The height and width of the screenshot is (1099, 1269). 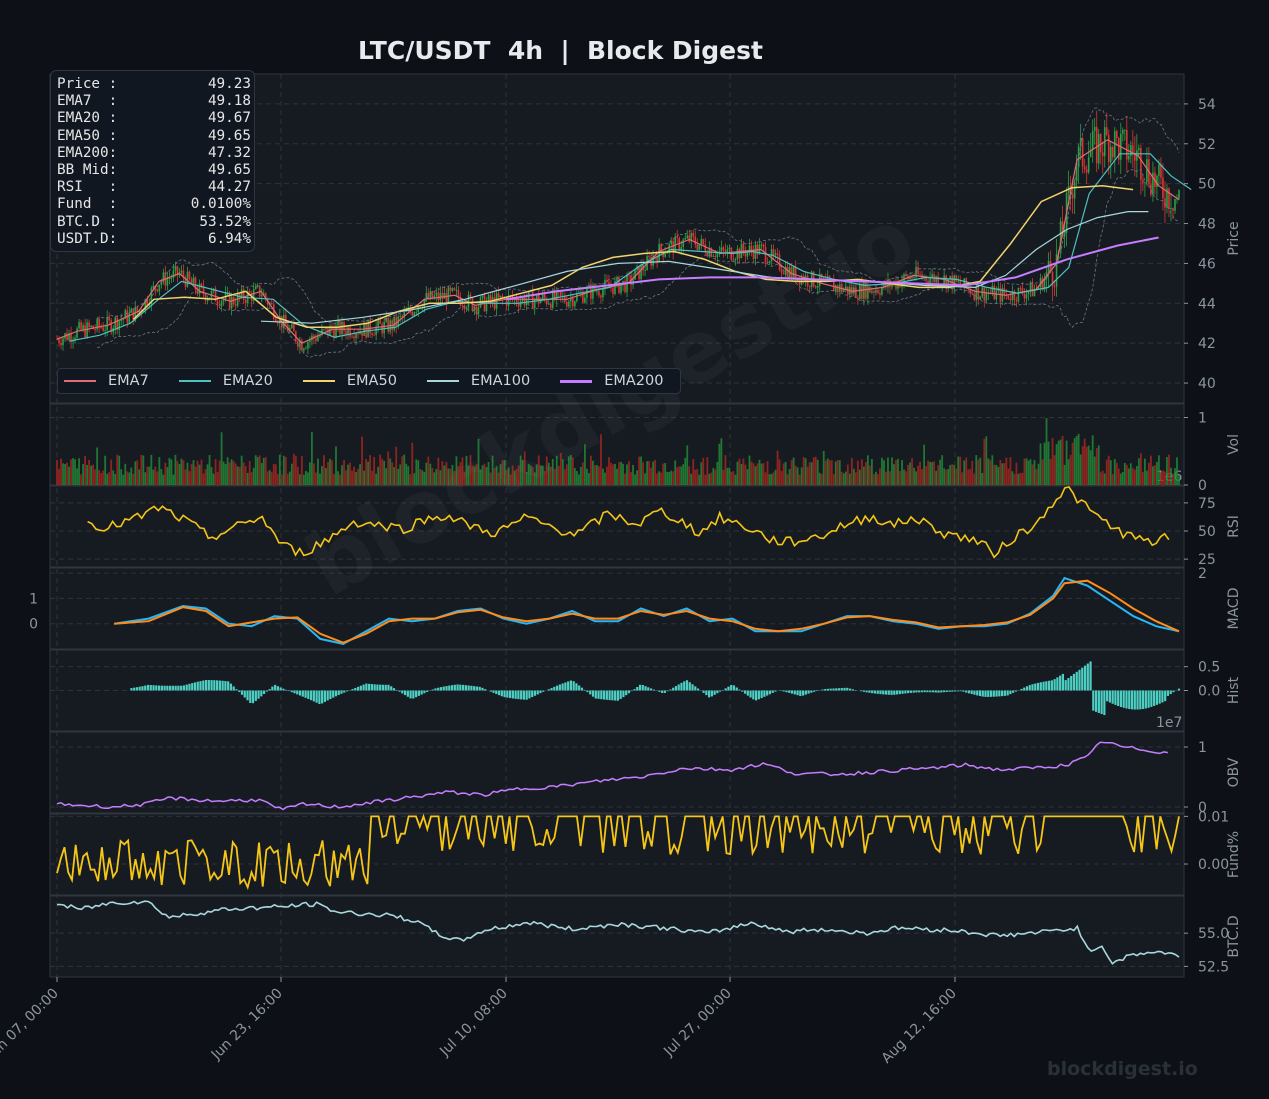 I want to click on stat-label: Price :, so click(x=87, y=84).